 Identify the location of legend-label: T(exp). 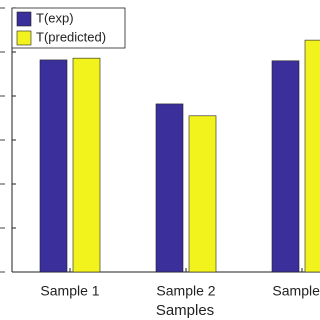
(55, 17).